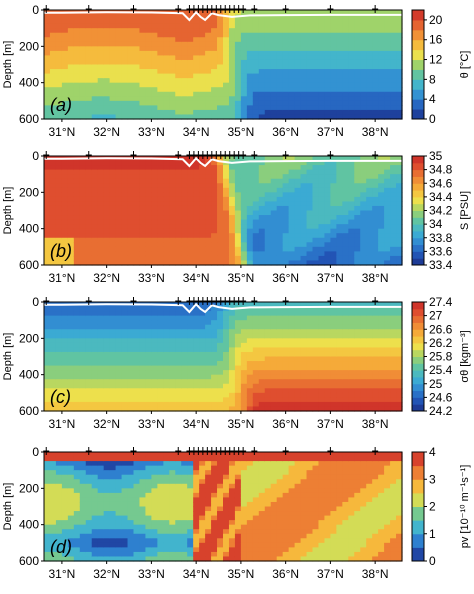 This screenshot has width=474, height=594. Describe the element at coordinates (418, 312) in the screenshot. I see `colorbar-segment` at that location.